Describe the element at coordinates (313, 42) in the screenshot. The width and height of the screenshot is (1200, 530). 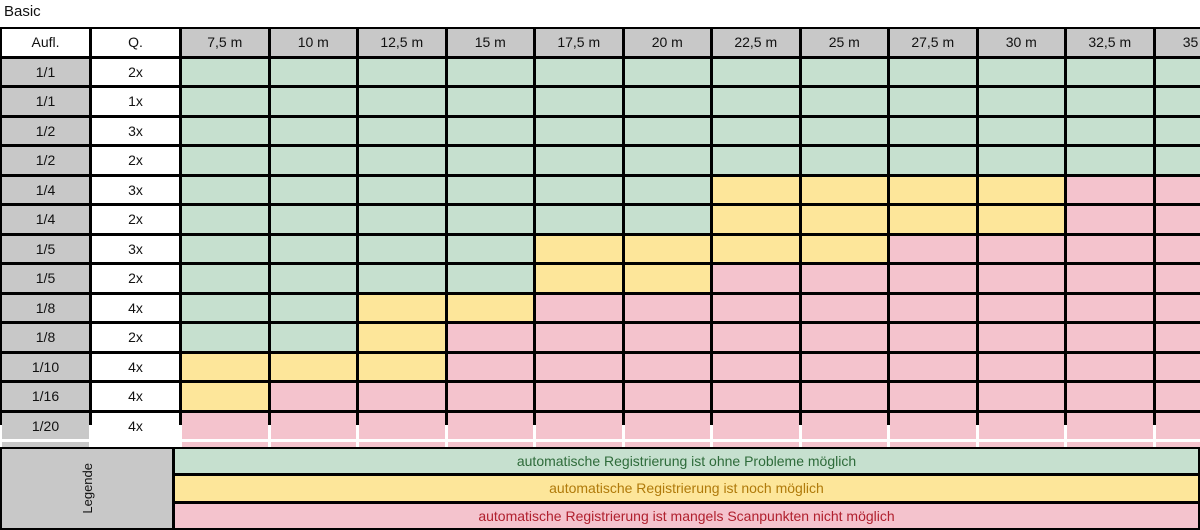
I see `header-distance: 10 m` at that location.